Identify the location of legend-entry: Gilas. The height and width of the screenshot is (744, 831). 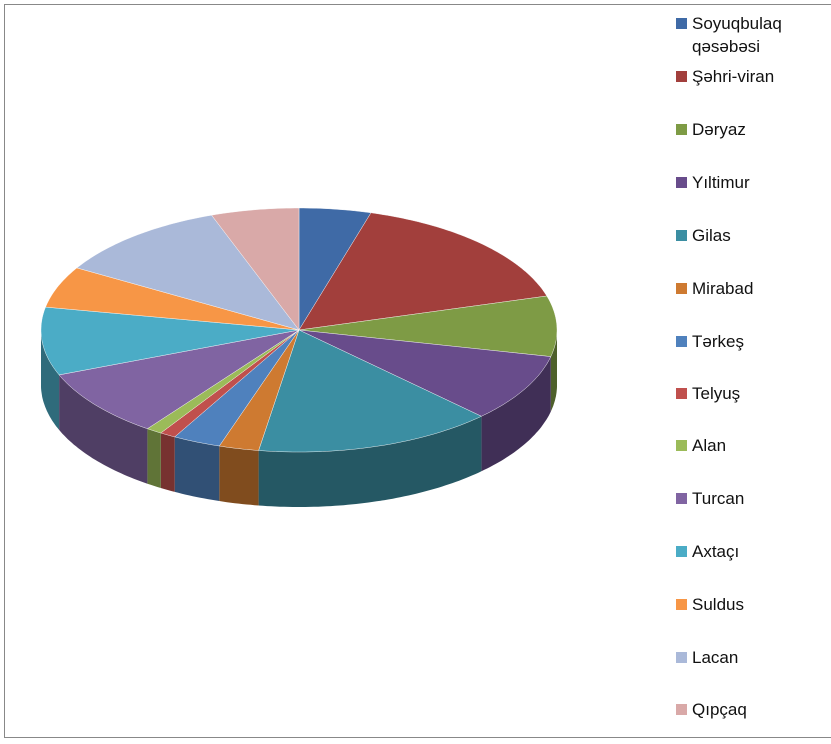
(731, 235).